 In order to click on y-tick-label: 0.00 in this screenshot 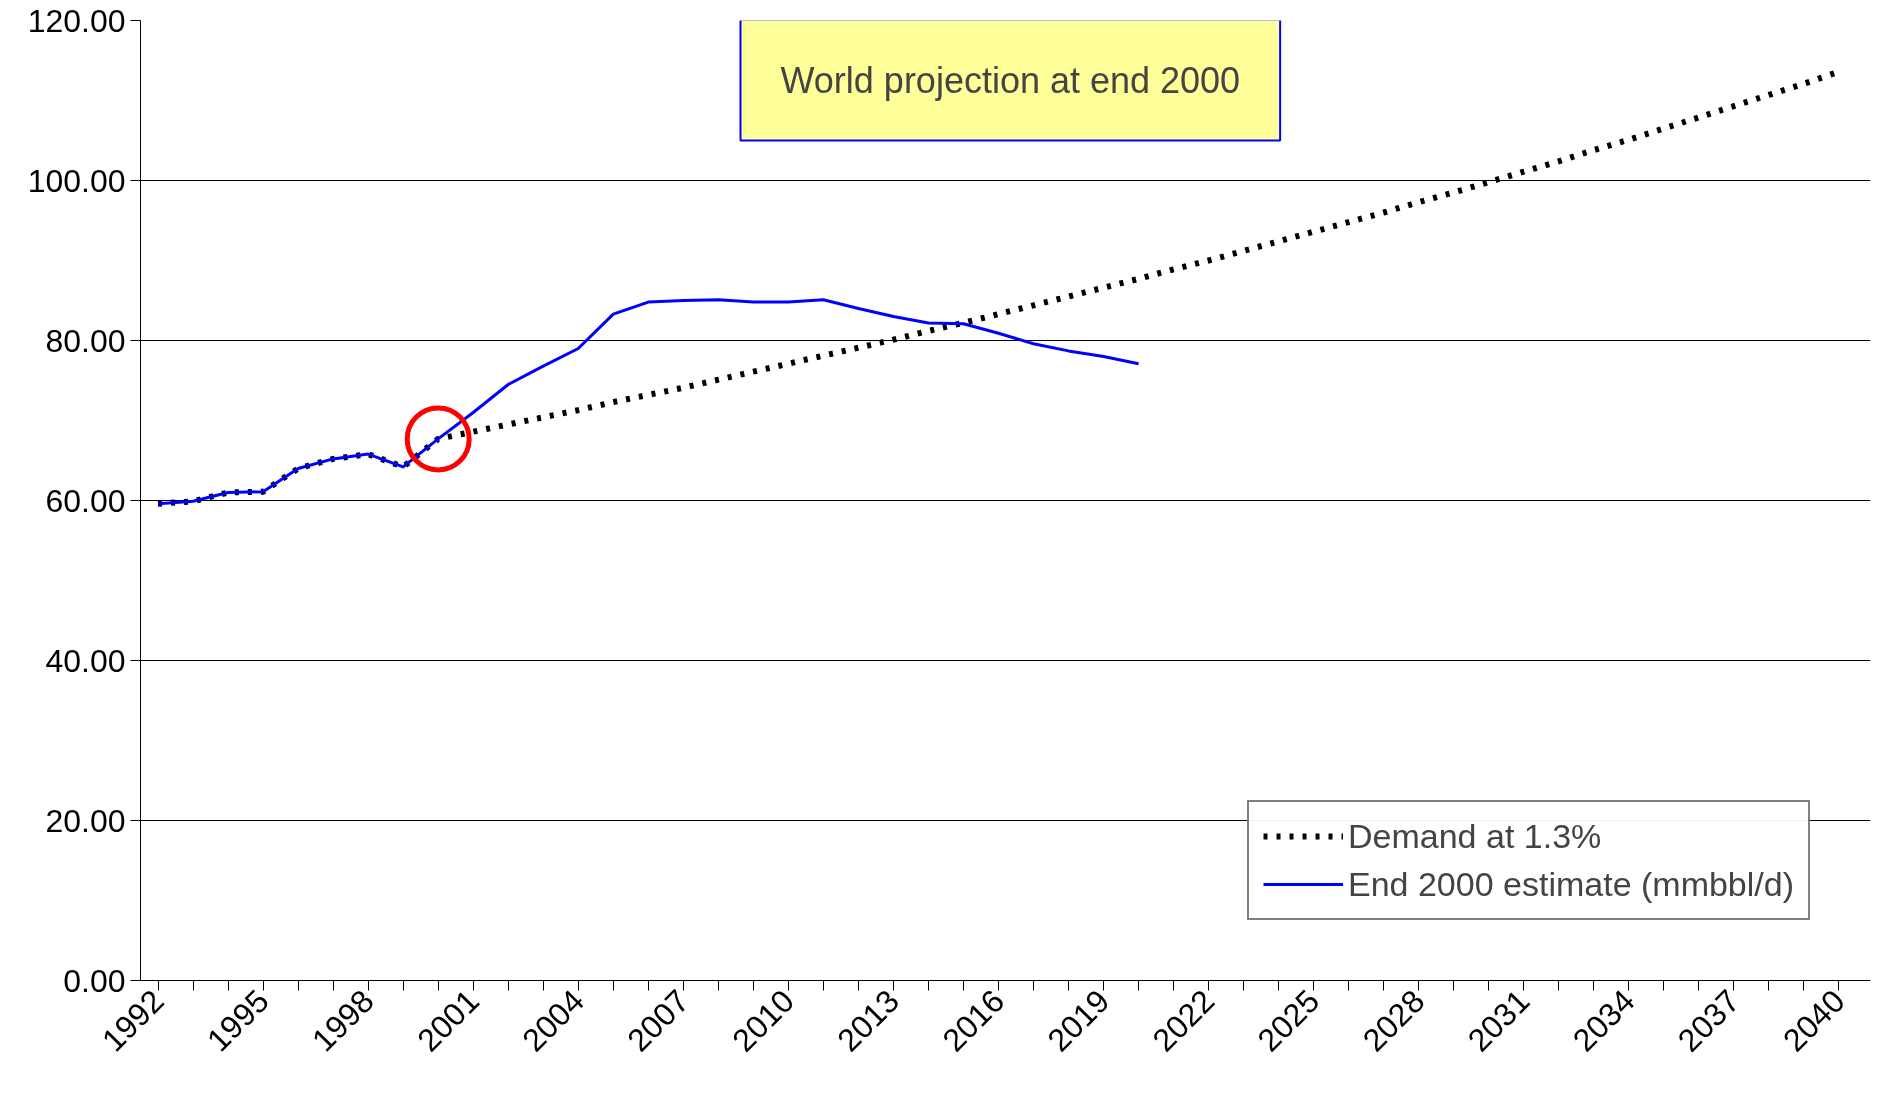, I will do `click(94, 980)`.